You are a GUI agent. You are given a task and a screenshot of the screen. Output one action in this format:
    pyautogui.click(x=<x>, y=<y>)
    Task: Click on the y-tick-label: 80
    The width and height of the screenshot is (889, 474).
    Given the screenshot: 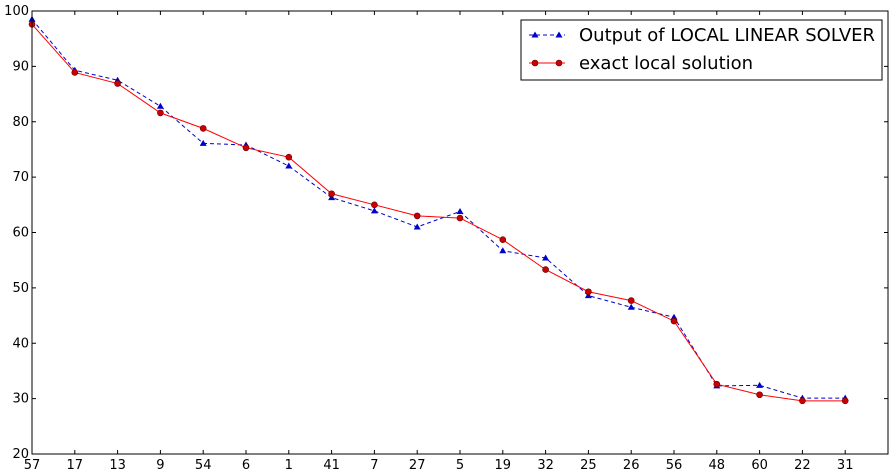 What is the action you would take?
    pyautogui.click(x=20, y=122)
    